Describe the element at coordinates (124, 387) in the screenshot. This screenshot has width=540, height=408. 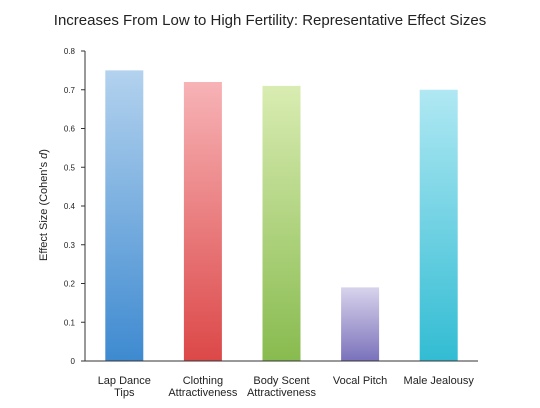
I see `x-category-label: Lap Dance Tips` at that location.